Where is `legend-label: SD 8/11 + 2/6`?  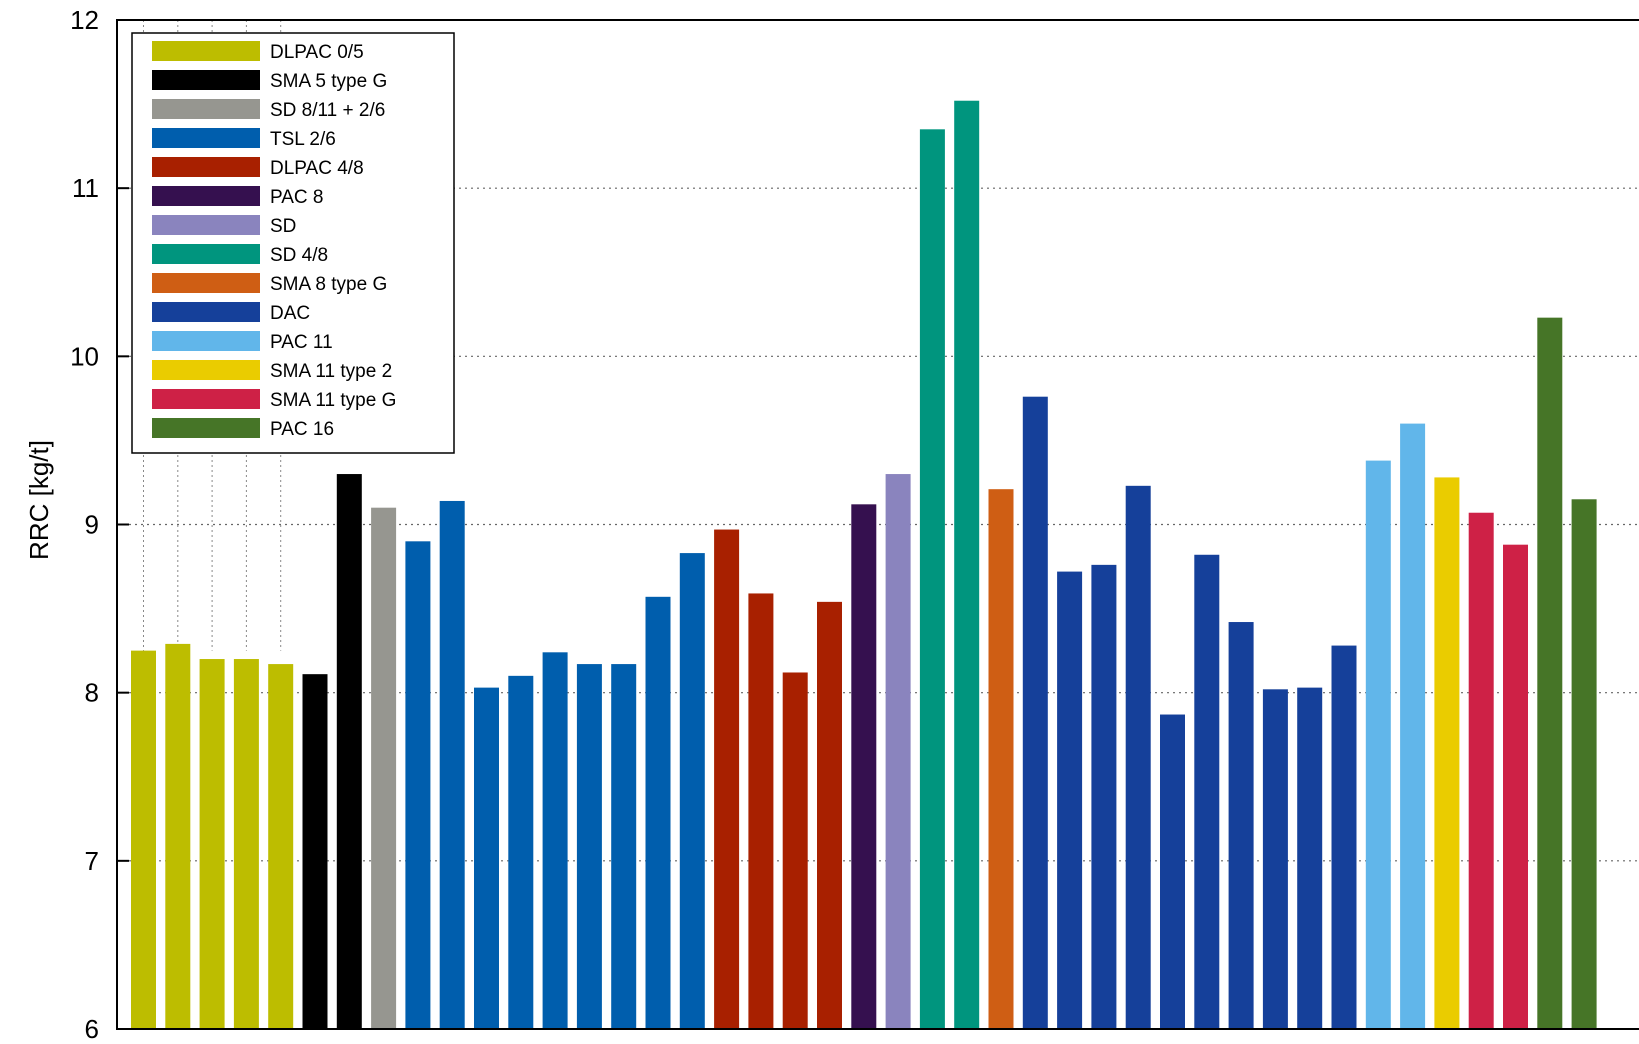 legend-label: SD 8/11 + 2/6 is located at coordinates (327, 110).